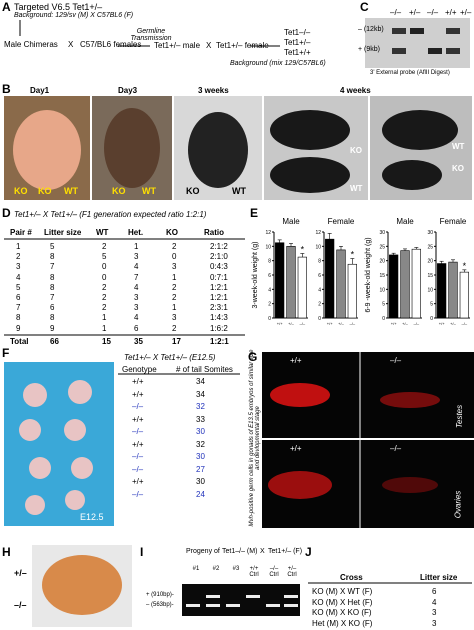  Describe the element at coordinates (296, 360) in the screenshot. I see `label: +/+` at that location.